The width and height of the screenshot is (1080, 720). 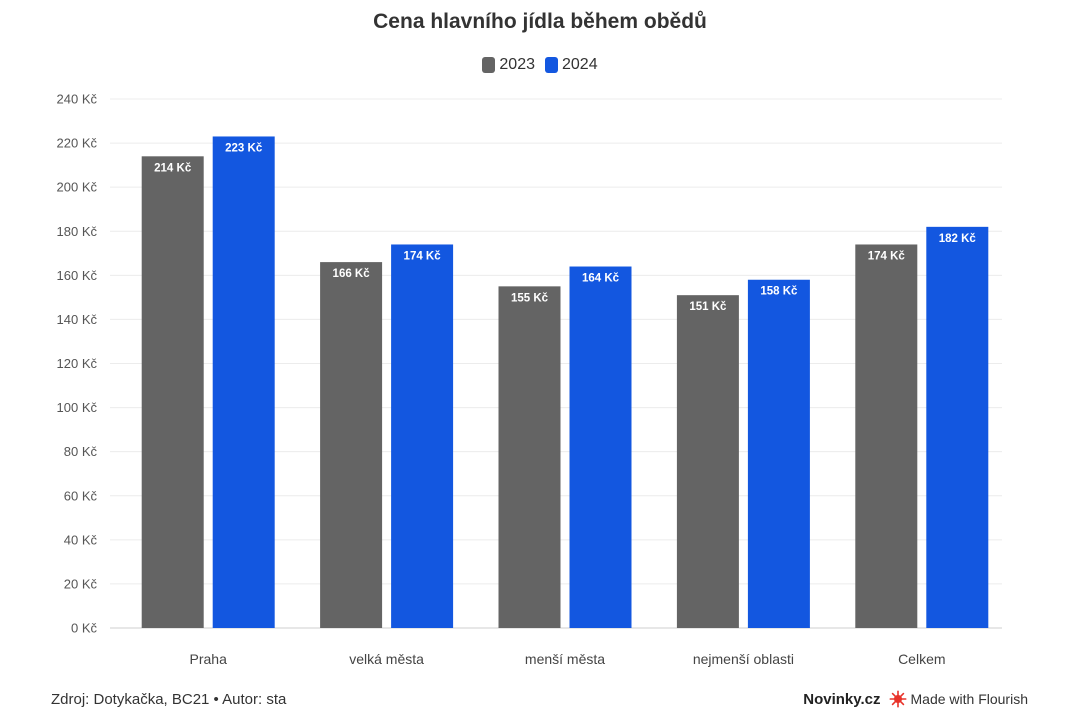 What do you see at coordinates (386, 659) in the screenshot?
I see `x-category-label: velká města` at bounding box center [386, 659].